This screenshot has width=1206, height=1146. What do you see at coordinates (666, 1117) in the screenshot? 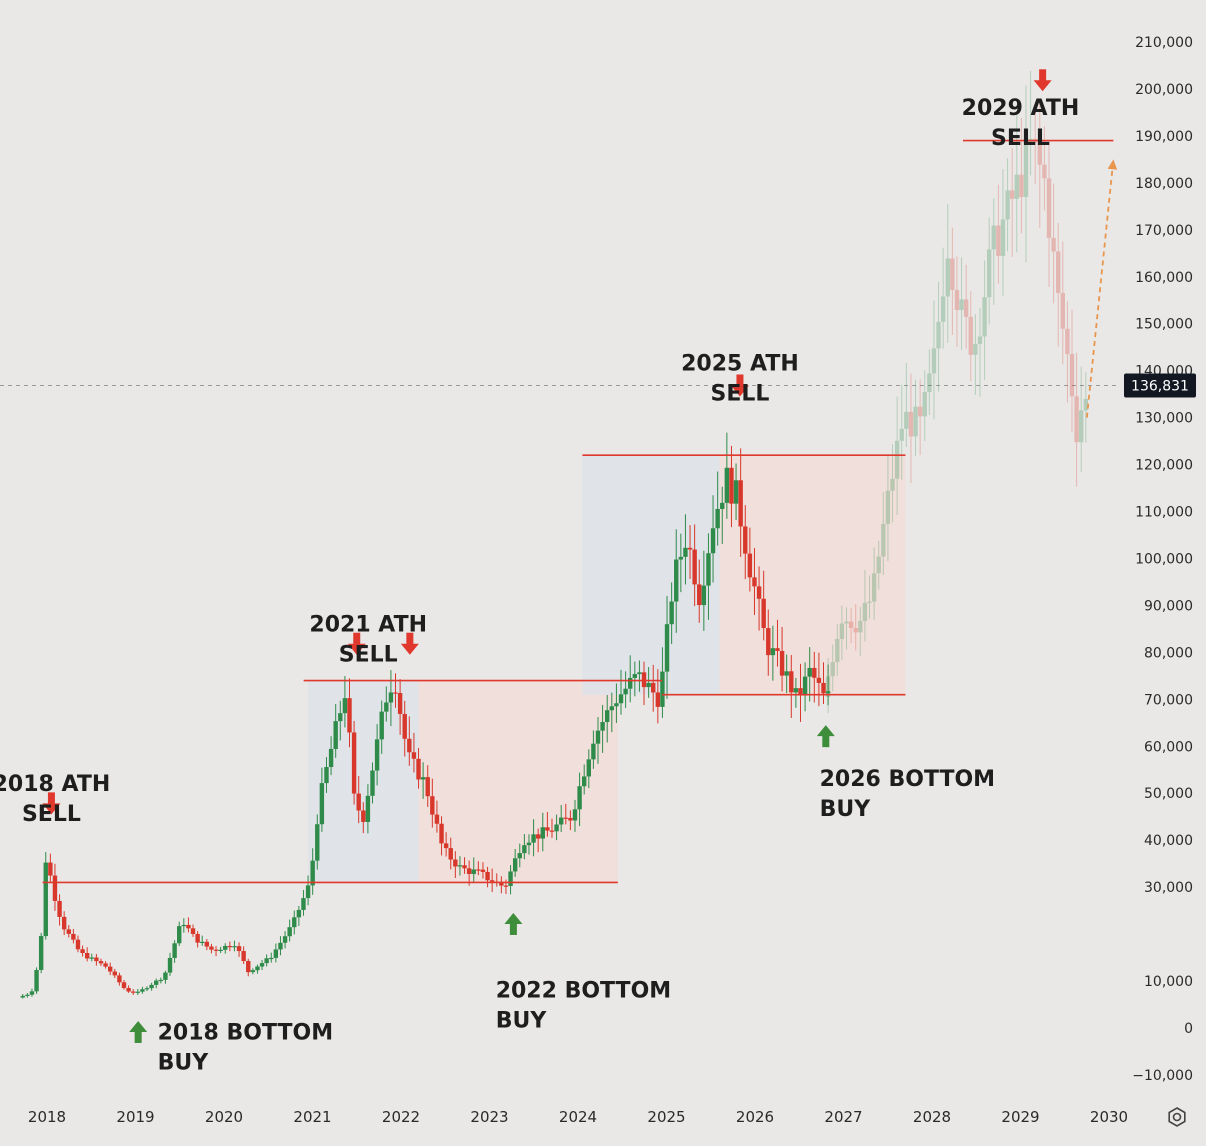
I see `x-tick-label: 2025` at bounding box center [666, 1117].